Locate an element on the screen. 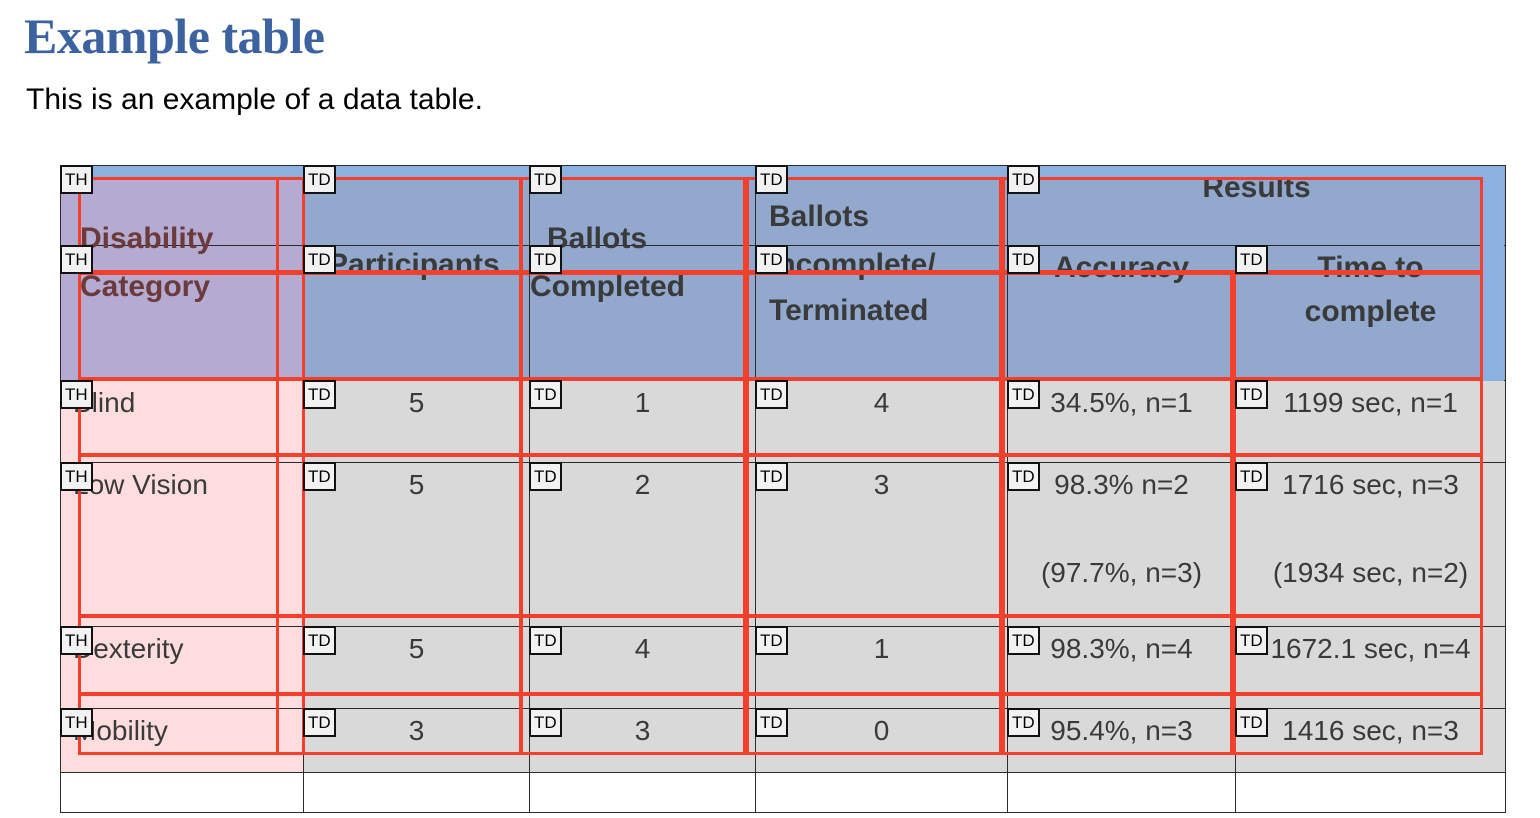  cell-participants: TD 5 is located at coordinates (416, 421).